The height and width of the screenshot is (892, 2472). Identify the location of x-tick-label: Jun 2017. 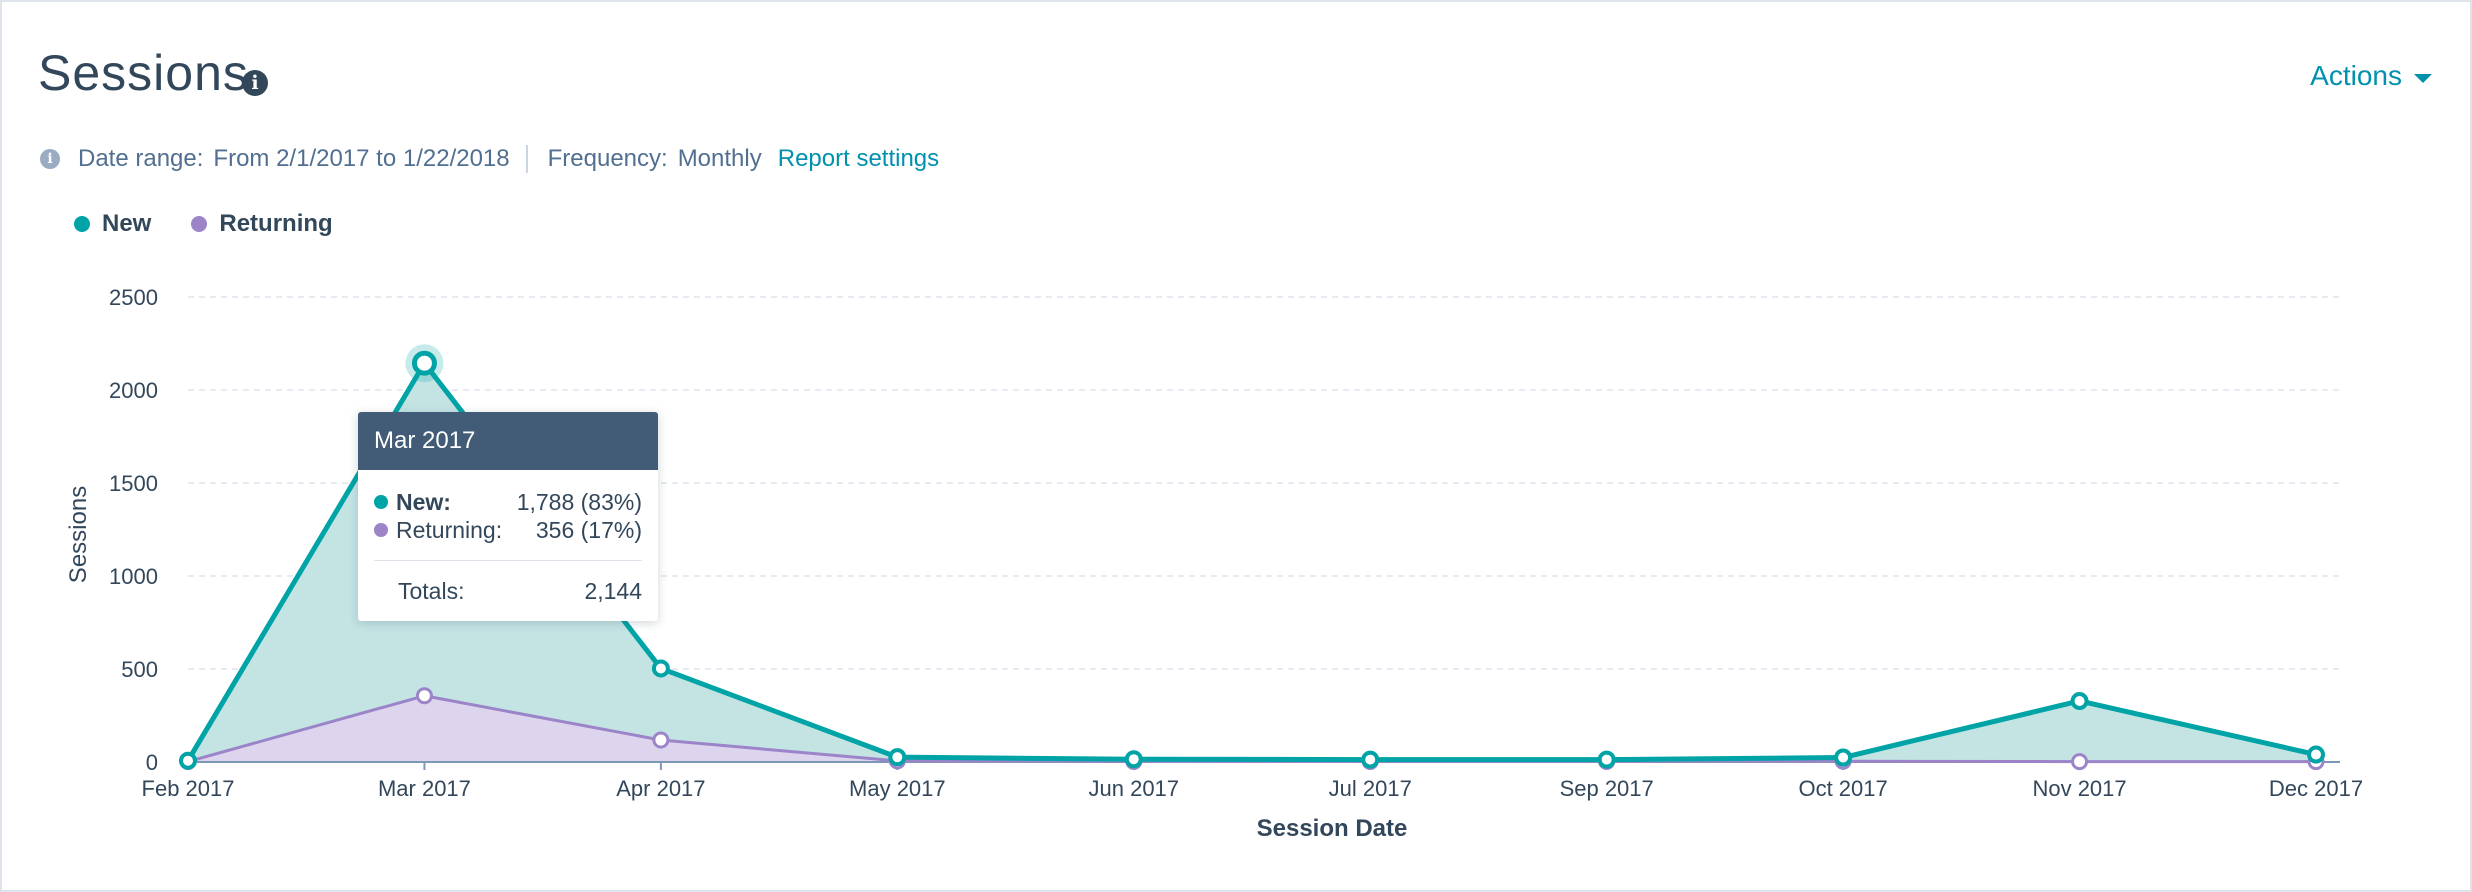
(1134, 788).